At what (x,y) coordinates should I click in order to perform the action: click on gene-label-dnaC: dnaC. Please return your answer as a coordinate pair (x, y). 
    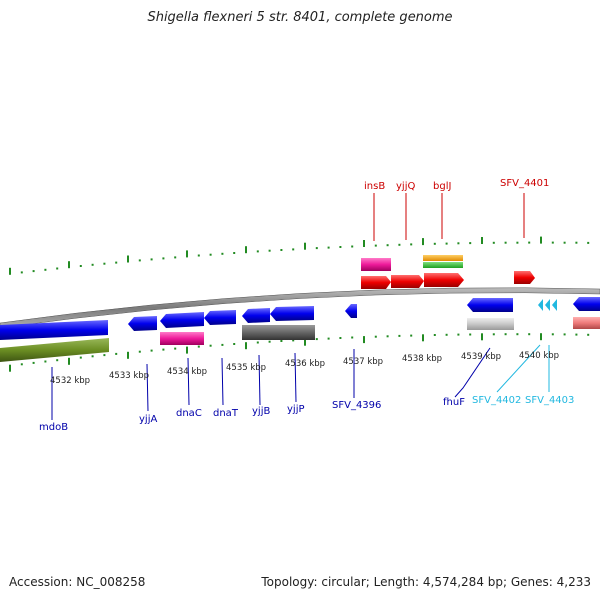
    Looking at the image, I should click on (189, 413).